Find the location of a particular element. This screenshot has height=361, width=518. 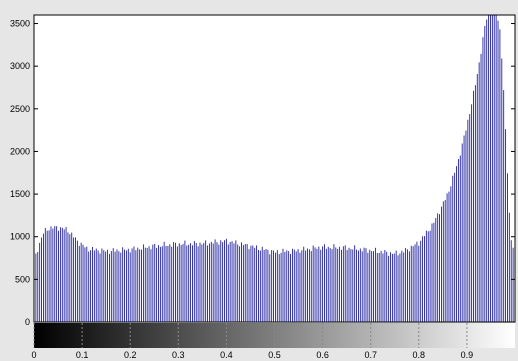

x-tick-label: 0.2 is located at coordinates (130, 355).